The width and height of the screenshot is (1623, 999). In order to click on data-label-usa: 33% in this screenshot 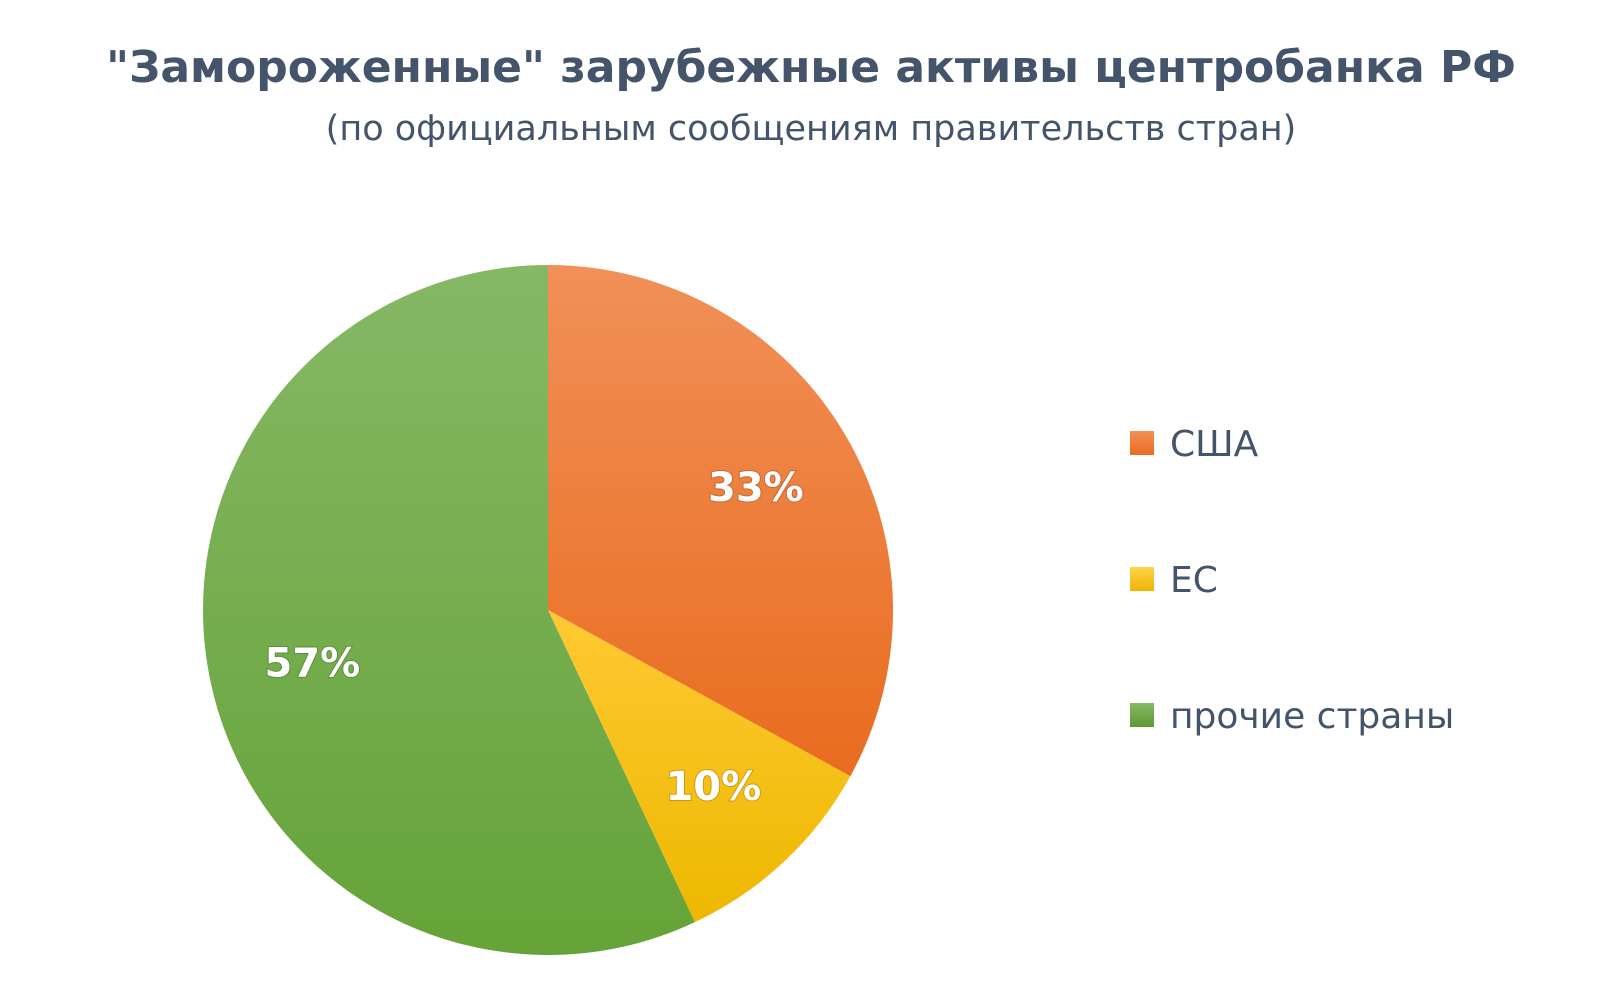, I will do `click(756, 488)`.